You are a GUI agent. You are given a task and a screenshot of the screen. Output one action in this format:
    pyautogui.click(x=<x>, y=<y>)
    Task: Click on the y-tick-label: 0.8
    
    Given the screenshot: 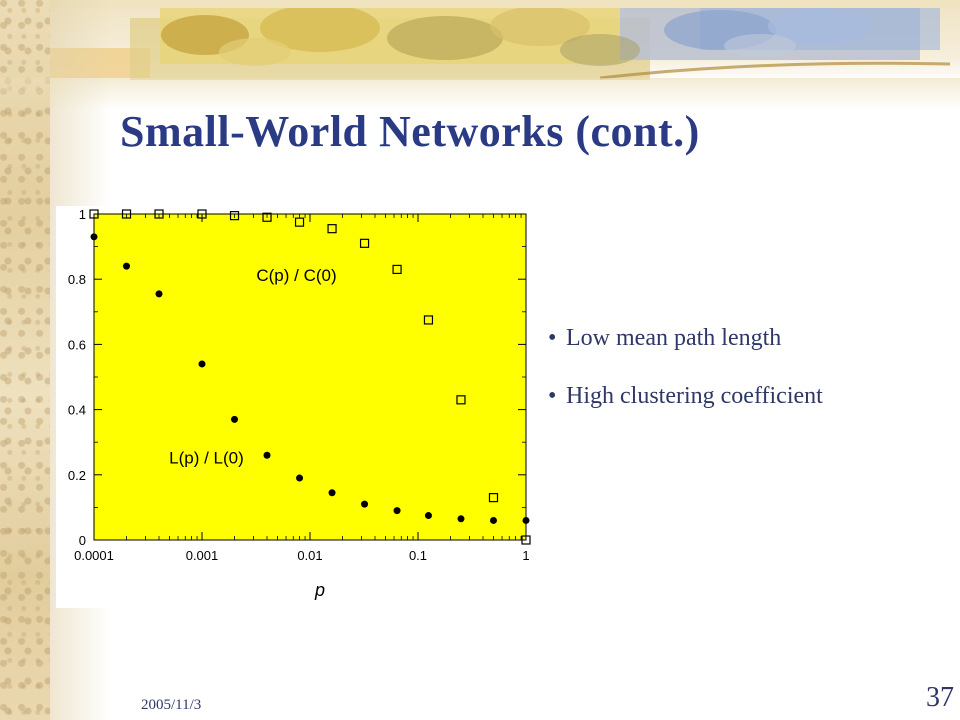 What is the action you would take?
    pyautogui.click(x=77, y=279)
    